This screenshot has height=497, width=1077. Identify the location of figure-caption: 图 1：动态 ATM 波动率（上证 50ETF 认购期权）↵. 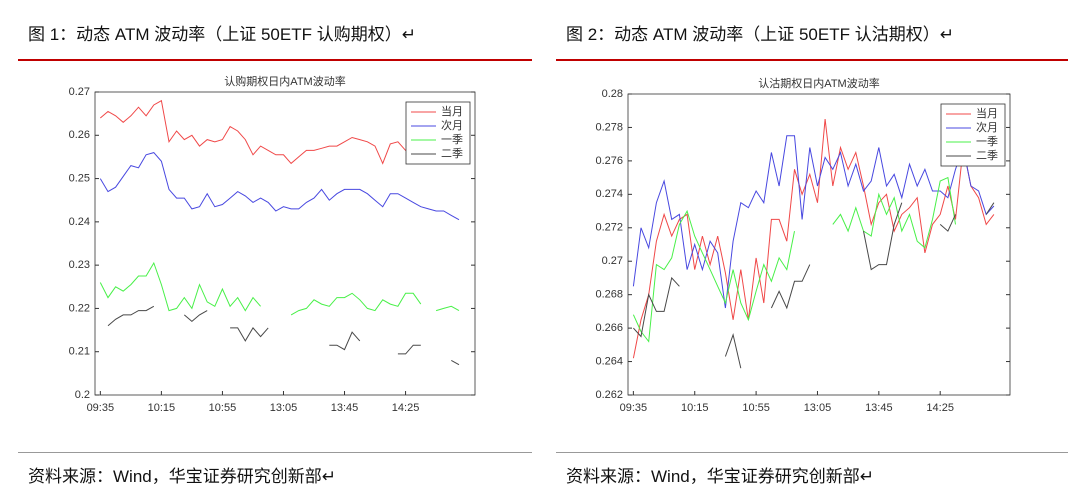
(222, 34).